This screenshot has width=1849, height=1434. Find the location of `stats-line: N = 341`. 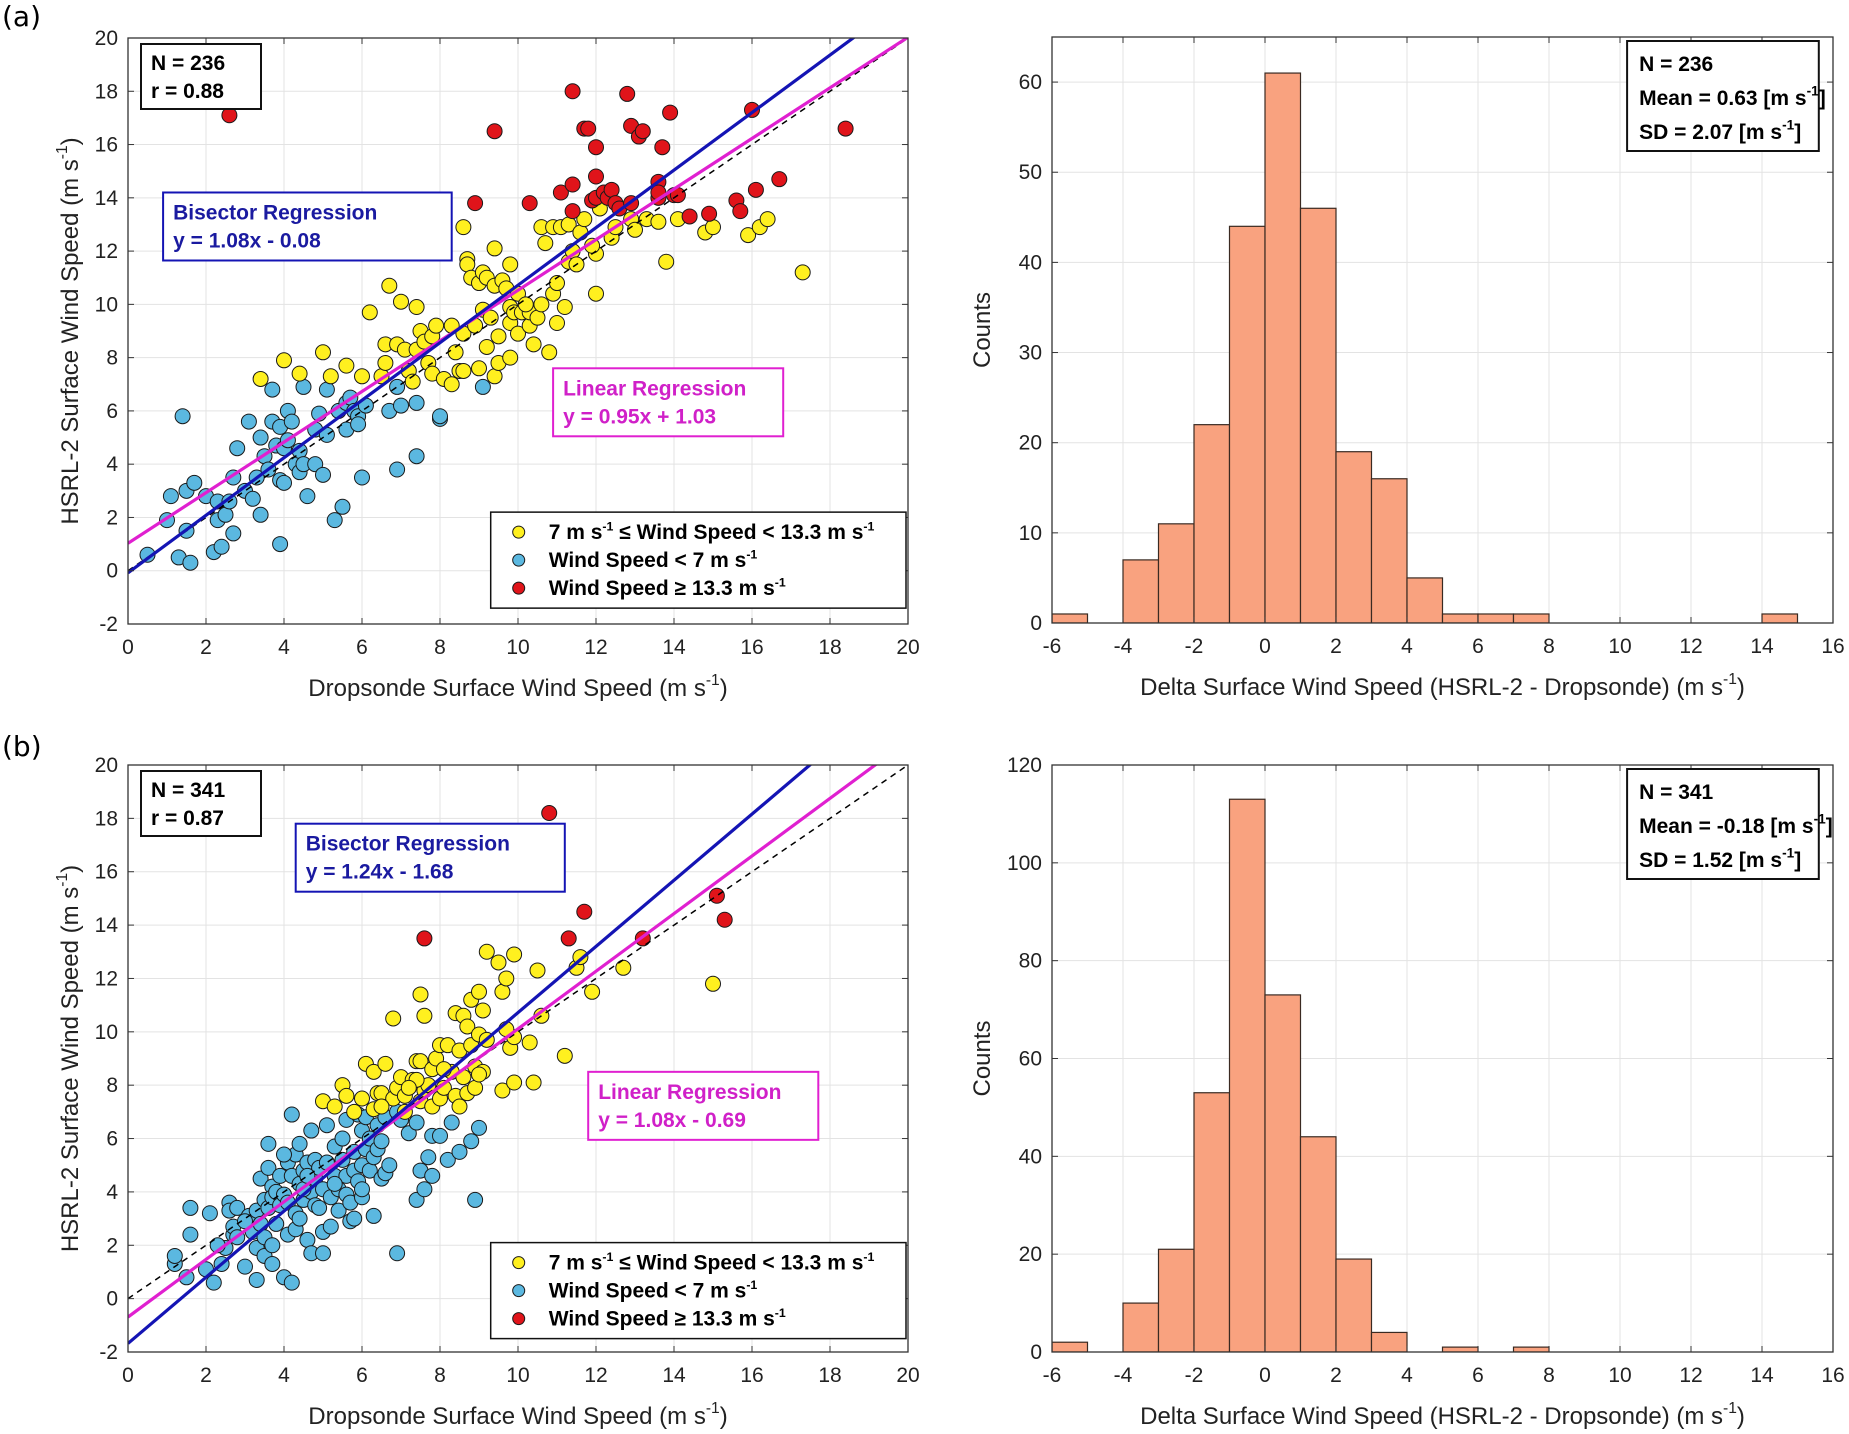

stats-line: N = 341 is located at coordinates (1676, 792).